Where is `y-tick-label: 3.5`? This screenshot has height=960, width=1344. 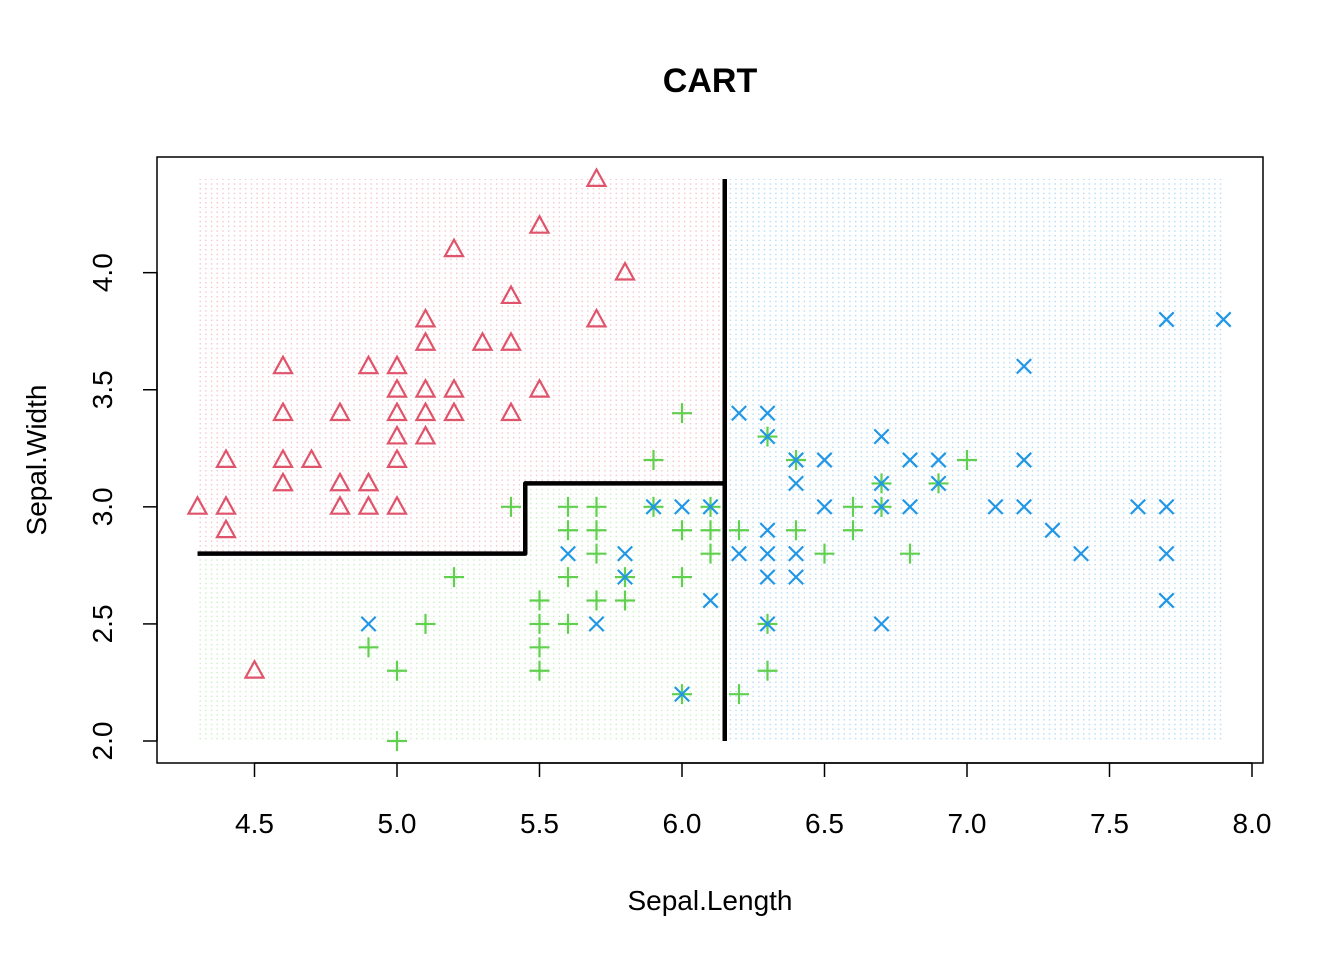 y-tick-label: 3.5 is located at coordinates (102, 389).